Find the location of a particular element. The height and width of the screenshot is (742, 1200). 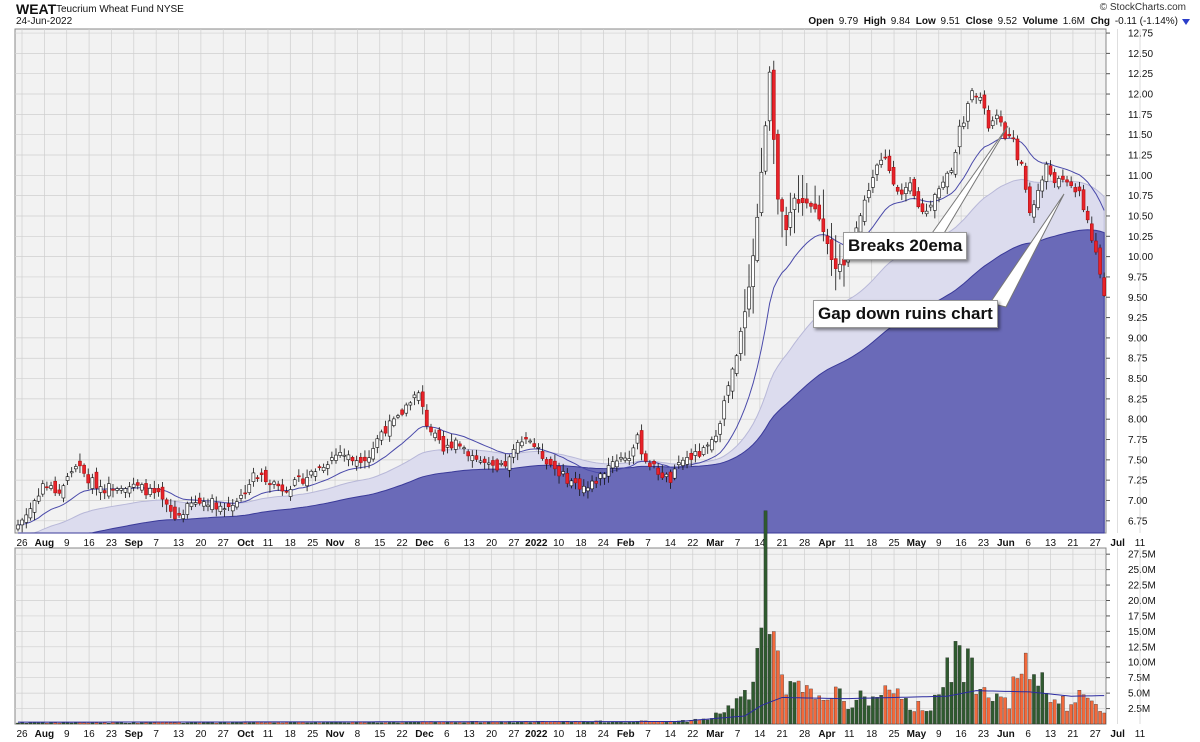

x-tick-label: 13 is located at coordinates (1051, 734).